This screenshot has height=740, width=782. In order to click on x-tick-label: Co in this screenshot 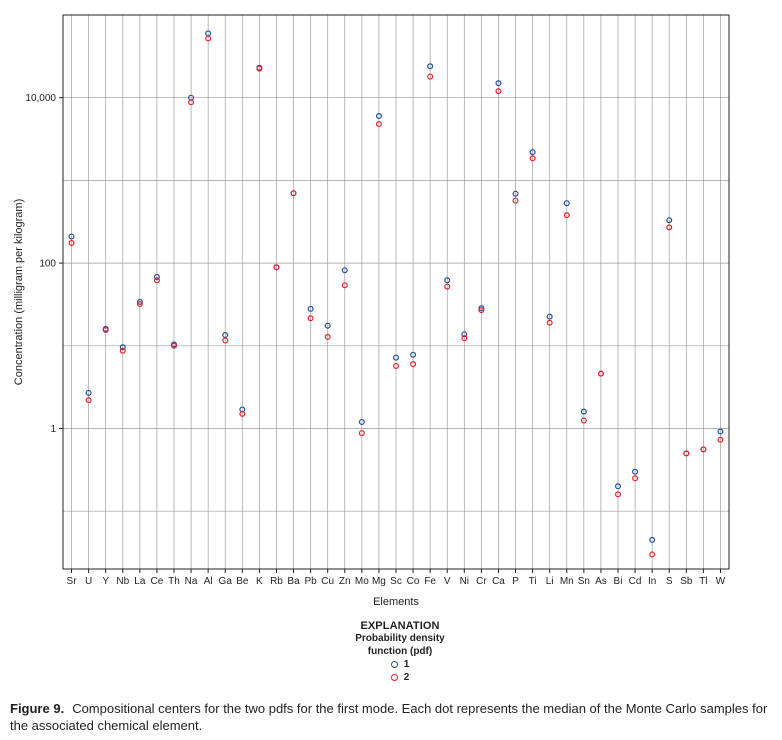, I will do `click(413, 581)`.